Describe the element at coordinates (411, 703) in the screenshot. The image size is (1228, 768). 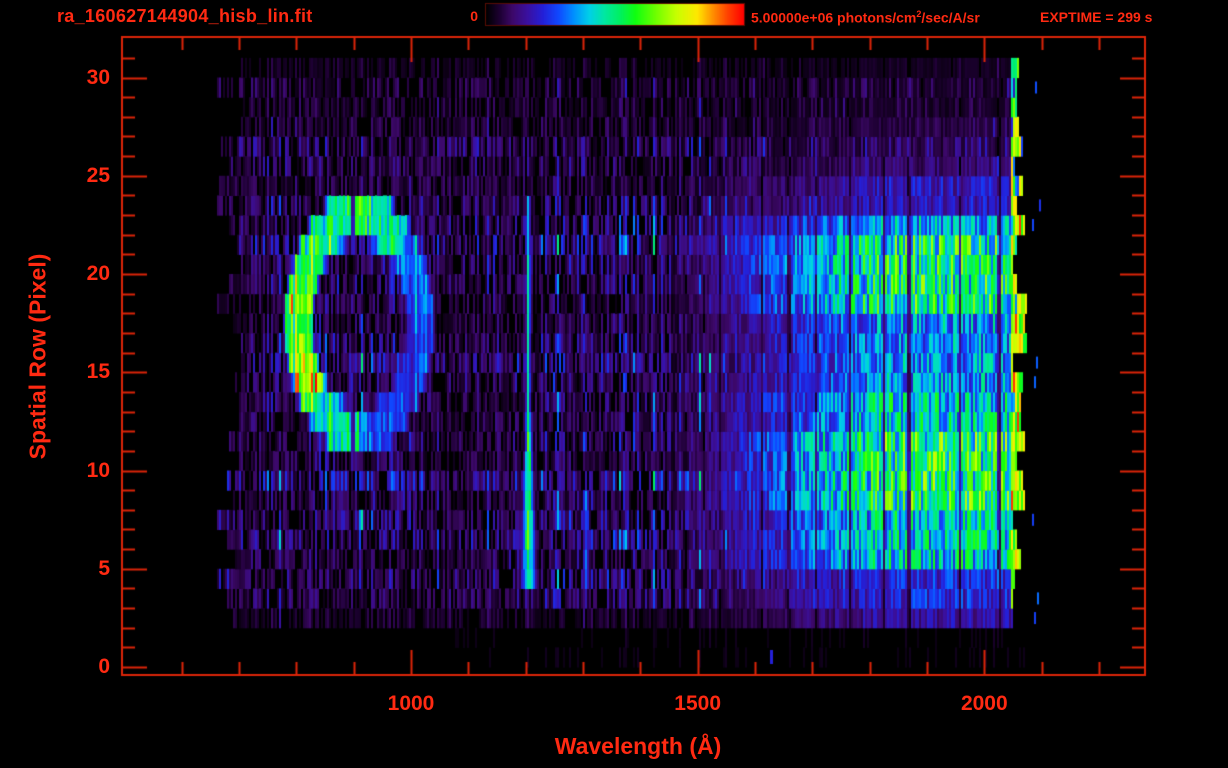
I see `x-tick-label: 1000` at that location.